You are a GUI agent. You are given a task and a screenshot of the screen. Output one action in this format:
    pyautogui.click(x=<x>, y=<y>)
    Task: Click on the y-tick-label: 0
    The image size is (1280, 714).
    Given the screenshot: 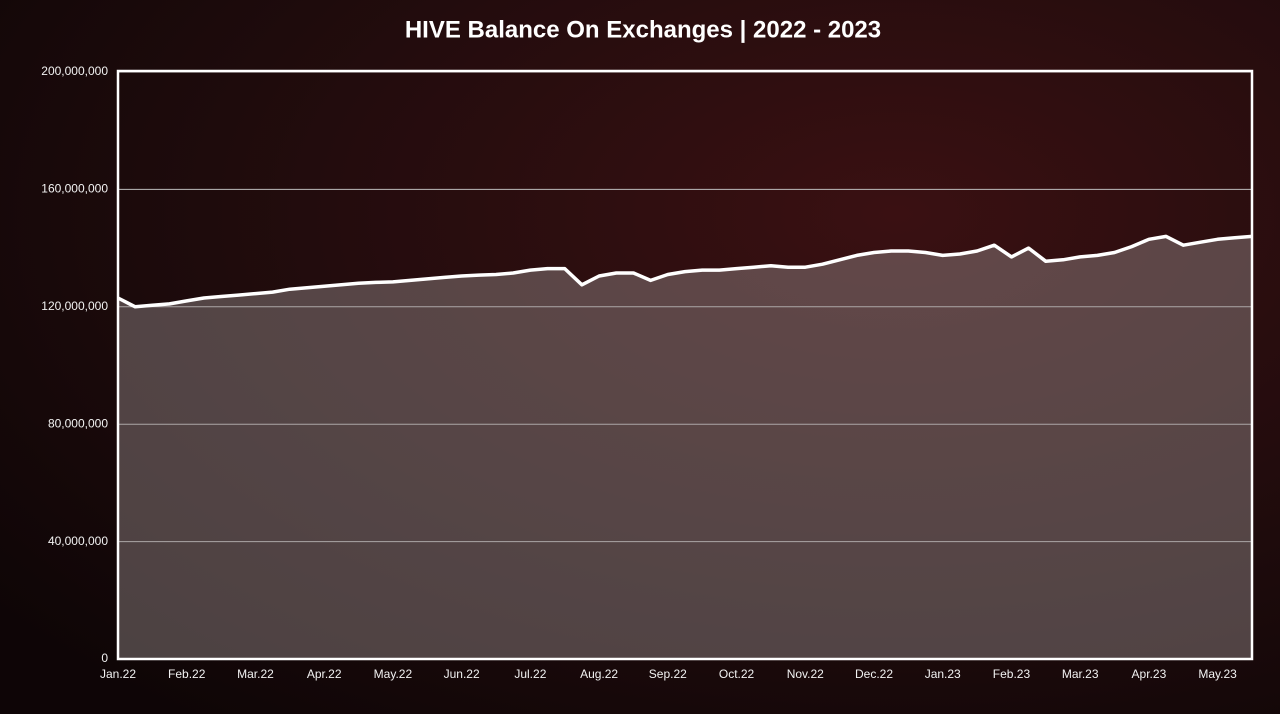 What is the action you would take?
    pyautogui.click(x=104, y=658)
    